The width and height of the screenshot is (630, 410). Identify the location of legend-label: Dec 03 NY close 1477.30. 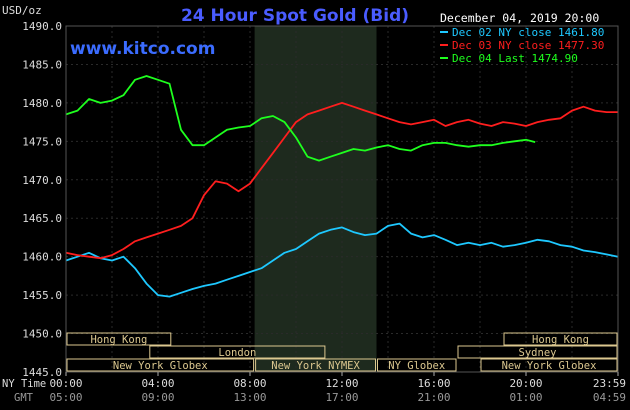
(528, 45).